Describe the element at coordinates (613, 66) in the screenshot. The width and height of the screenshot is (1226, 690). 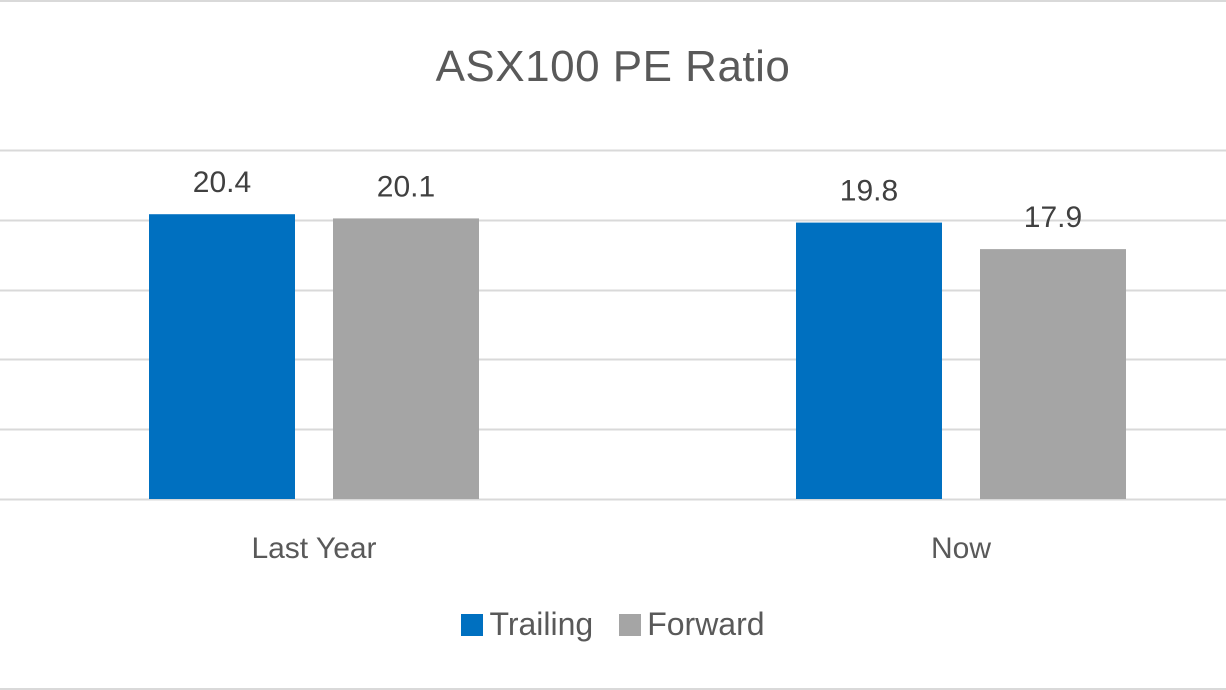
I see `chart-title: ASX100 PE Ratio` at that location.